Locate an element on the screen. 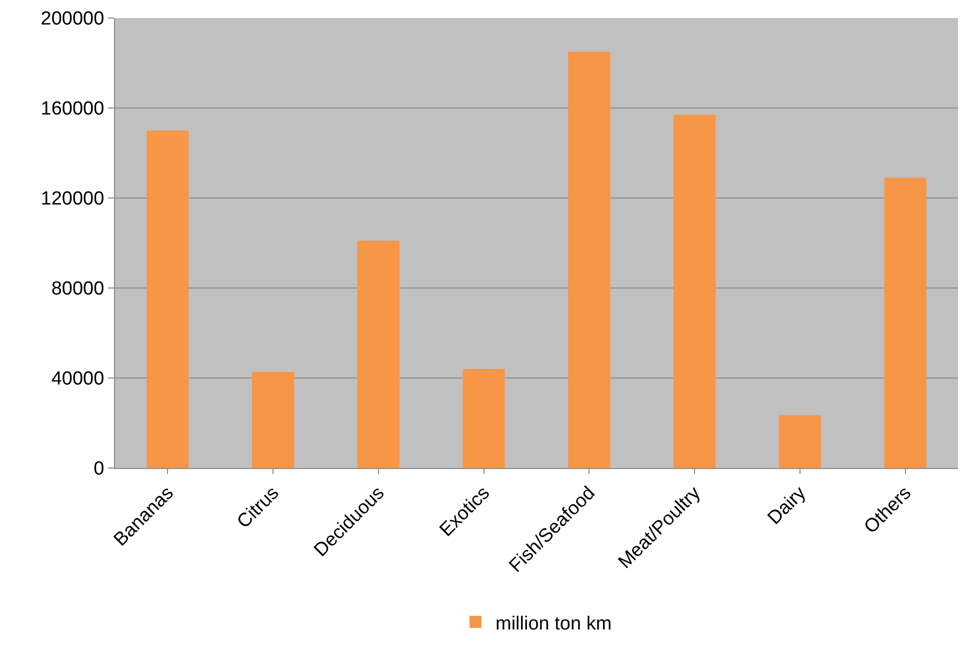 The width and height of the screenshot is (966, 662). y-tick-label: 80000 is located at coordinates (77, 289).